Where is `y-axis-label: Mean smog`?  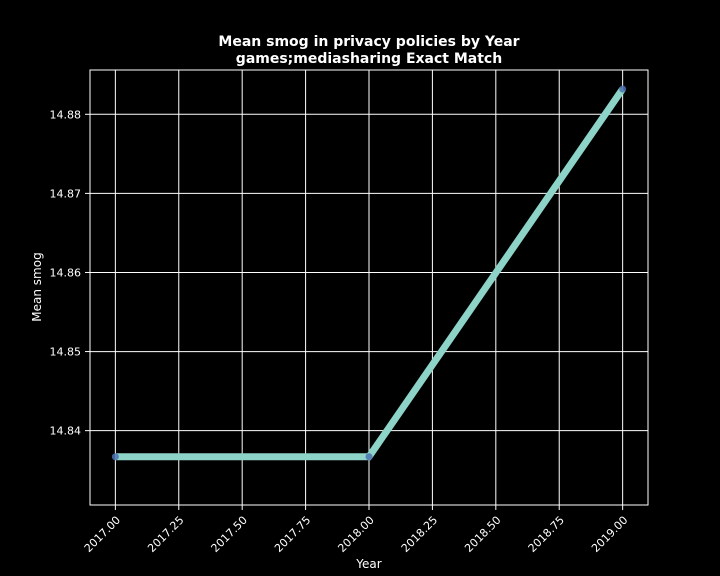 y-axis-label: Mean smog is located at coordinates (37, 286).